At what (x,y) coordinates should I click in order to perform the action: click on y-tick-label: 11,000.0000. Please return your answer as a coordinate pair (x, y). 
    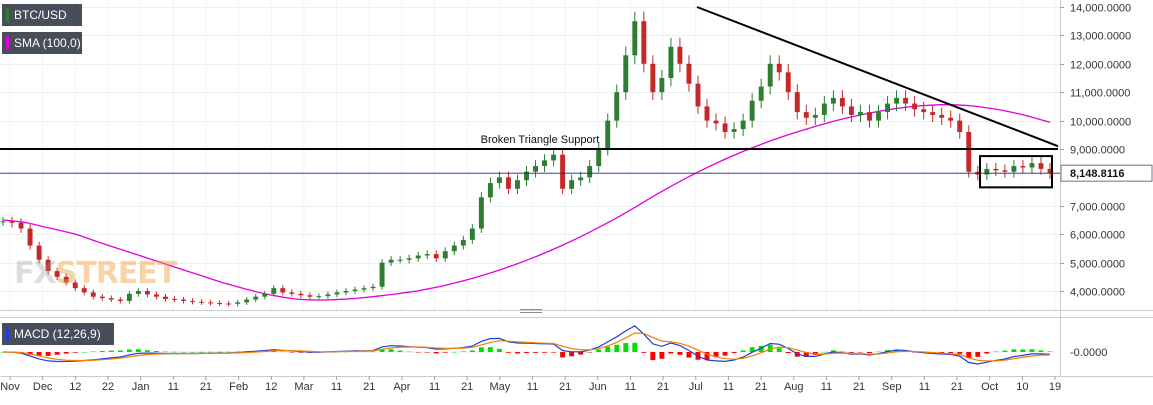
    Looking at the image, I should click on (1100, 94).